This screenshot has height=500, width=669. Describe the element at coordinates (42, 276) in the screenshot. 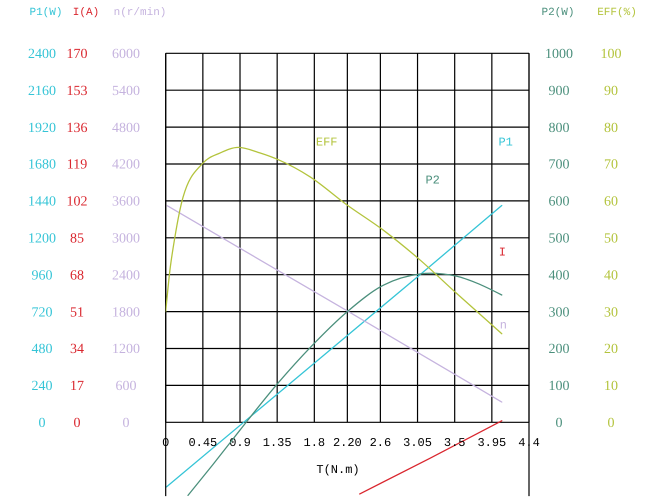

I see `y3-tick-label: 960` at that location.